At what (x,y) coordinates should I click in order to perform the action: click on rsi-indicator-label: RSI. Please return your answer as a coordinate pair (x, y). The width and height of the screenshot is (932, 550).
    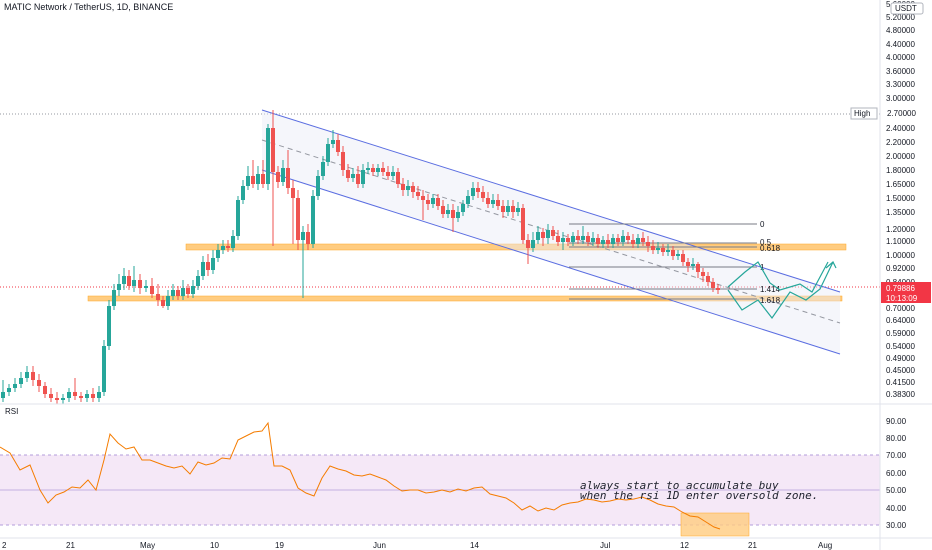
    Looking at the image, I should click on (12, 411).